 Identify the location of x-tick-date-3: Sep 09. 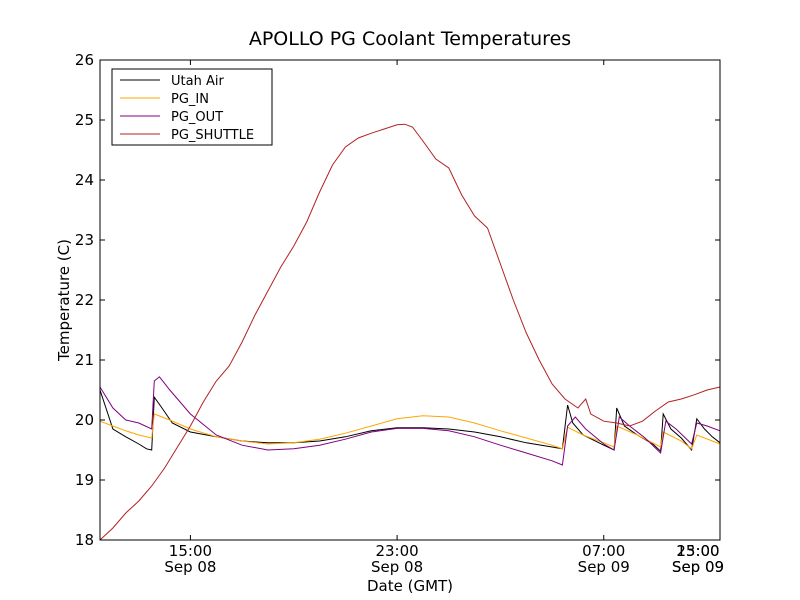
(698, 567).